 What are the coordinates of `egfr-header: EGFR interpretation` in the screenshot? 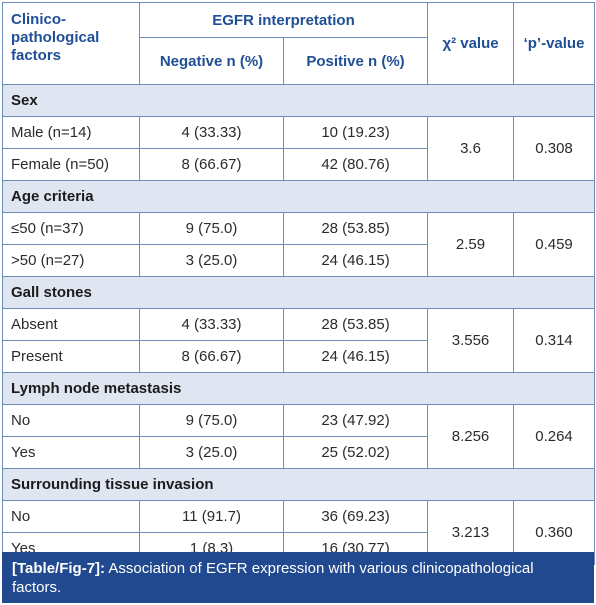 It's located at (283, 20).